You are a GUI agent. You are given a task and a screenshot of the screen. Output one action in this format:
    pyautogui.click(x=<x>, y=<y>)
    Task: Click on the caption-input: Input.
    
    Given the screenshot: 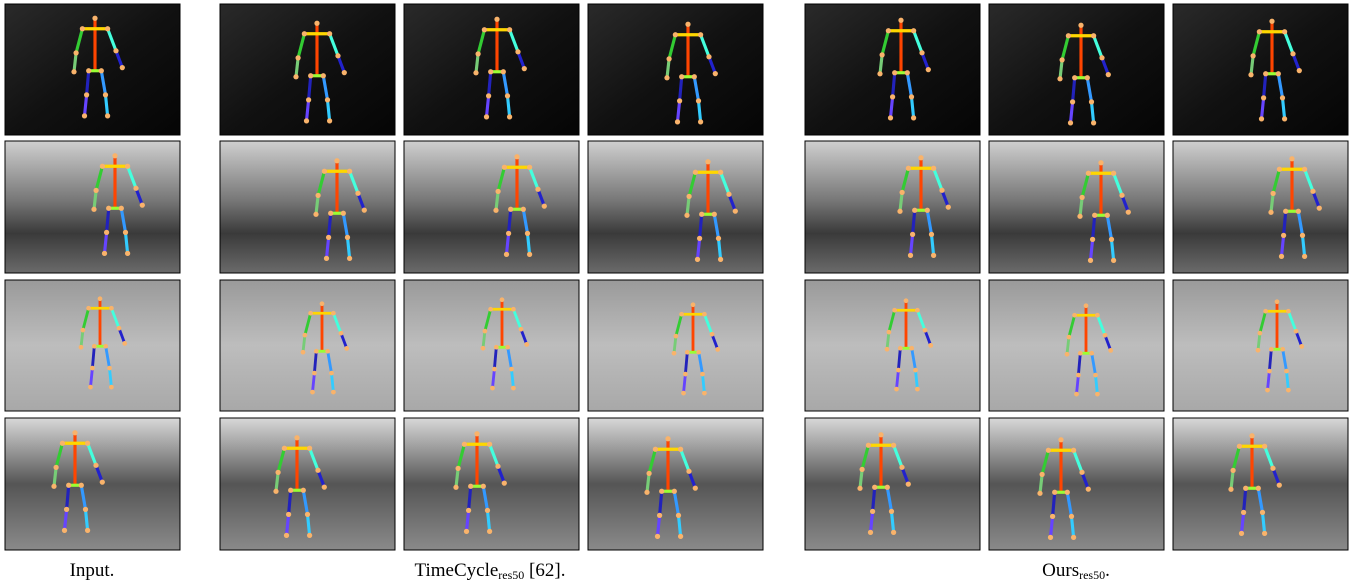 What is the action you would take?
    pyautogui.click(x=92, y=571)
    